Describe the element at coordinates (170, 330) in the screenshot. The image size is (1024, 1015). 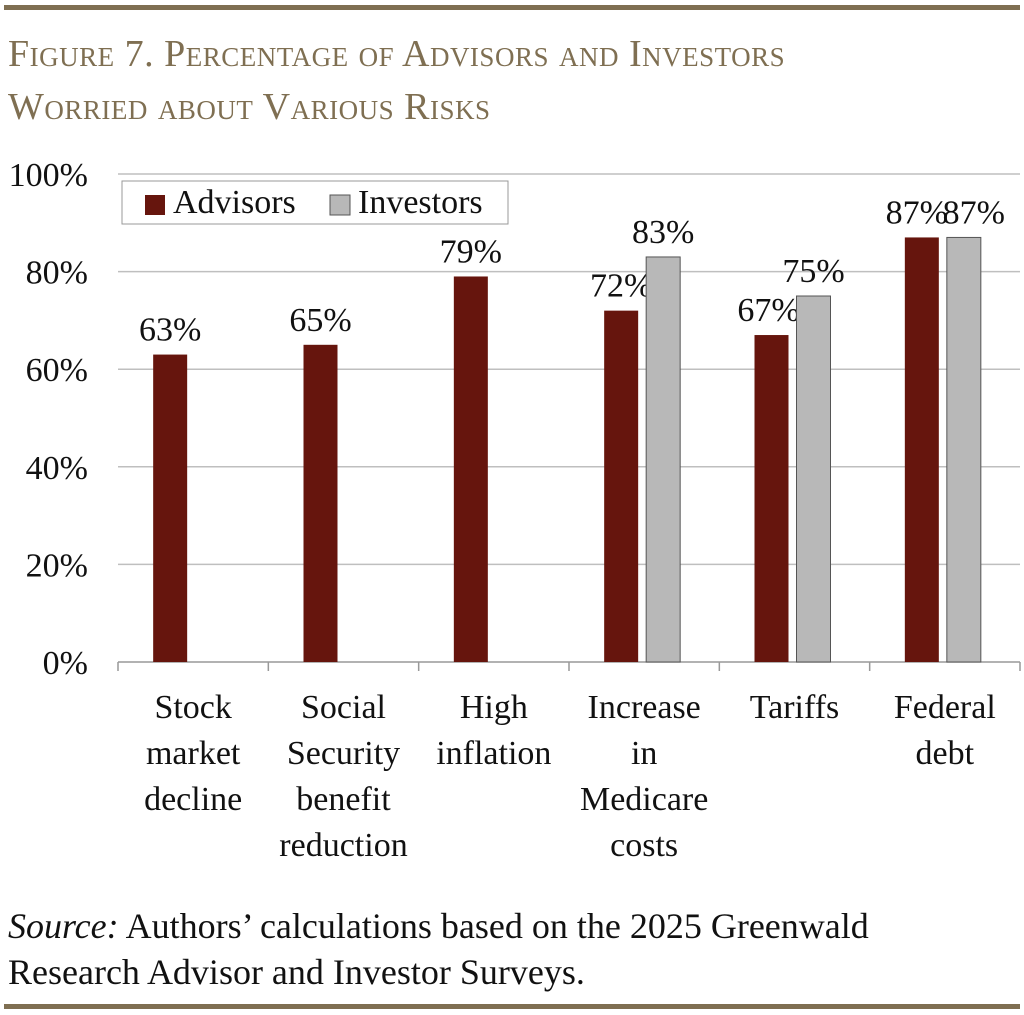
I see `advisors-data-label: 63%` at that location.